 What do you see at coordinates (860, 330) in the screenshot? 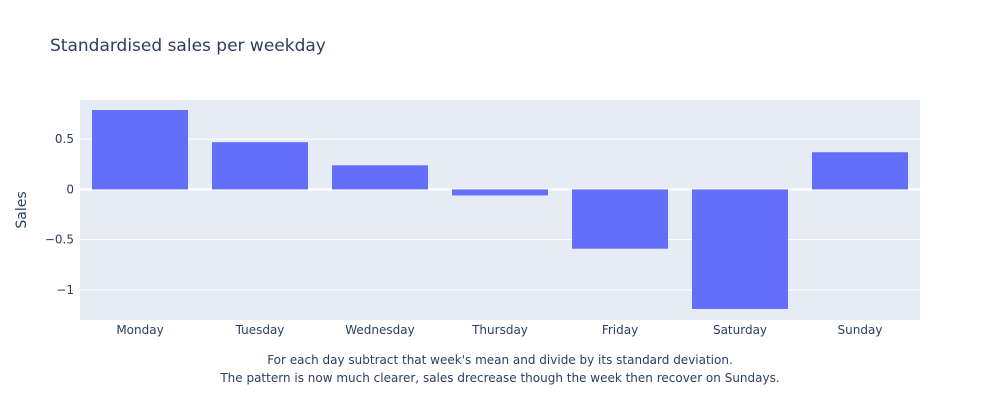
I see `x-tick-label: Sunday` at bounding box center [860, 330].